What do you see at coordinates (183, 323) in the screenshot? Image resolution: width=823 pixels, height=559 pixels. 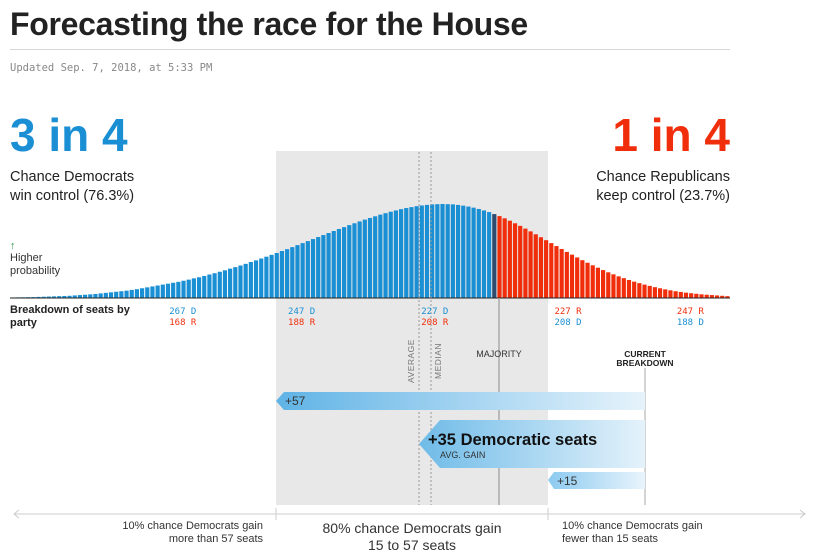 I see `tick-label-bottom: 168 R` at bounding box center [183, 323].